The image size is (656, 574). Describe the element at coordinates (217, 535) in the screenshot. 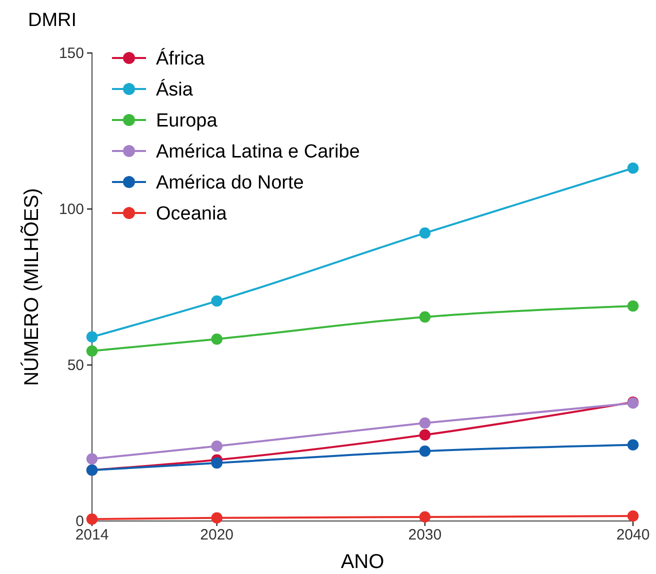

I see `x-tick-label: 2020` at that location.